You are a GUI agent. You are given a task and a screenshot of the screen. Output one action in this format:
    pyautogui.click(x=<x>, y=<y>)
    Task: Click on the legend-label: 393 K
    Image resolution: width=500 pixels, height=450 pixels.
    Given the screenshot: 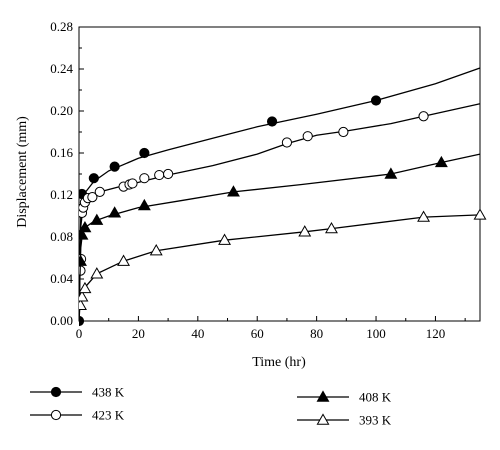 What is the action you would take?
    pyautogui.click(x=375, y=420)
    